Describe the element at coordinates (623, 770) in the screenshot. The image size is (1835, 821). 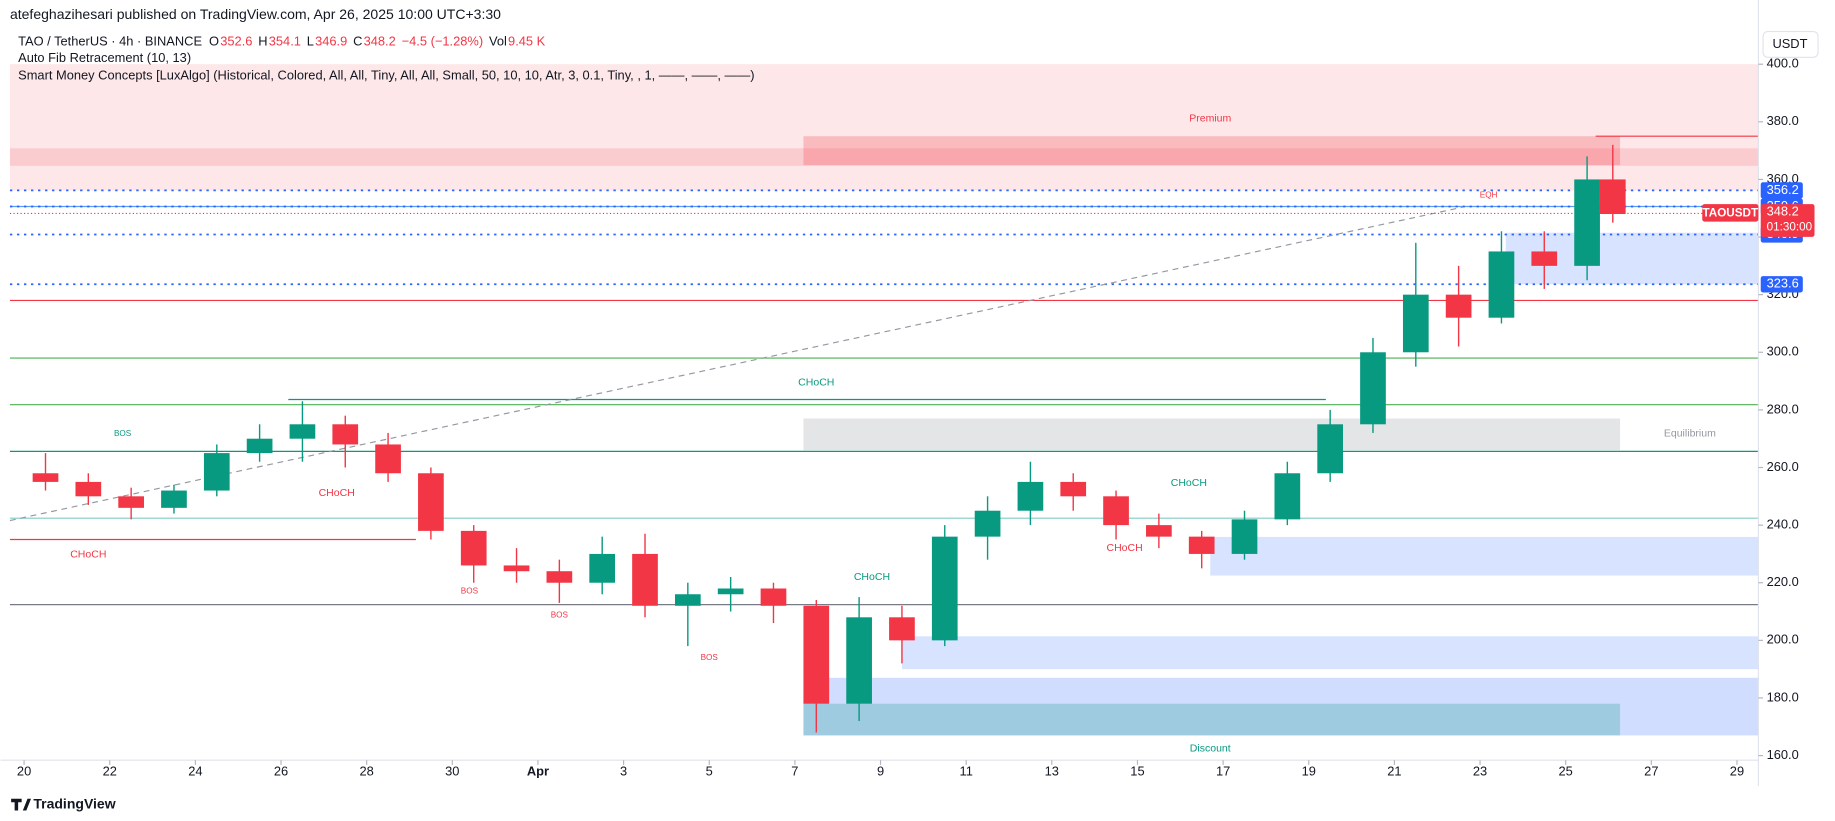
I see `x-tick-label: 3` at that location.